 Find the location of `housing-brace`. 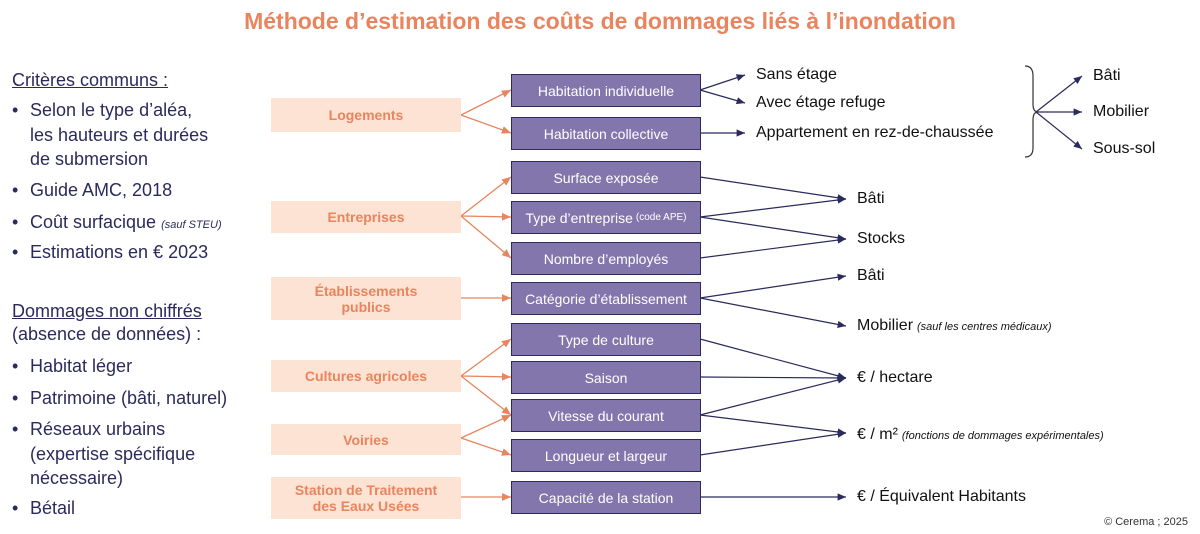

housing-brace is located at coordinates (1031, 111).